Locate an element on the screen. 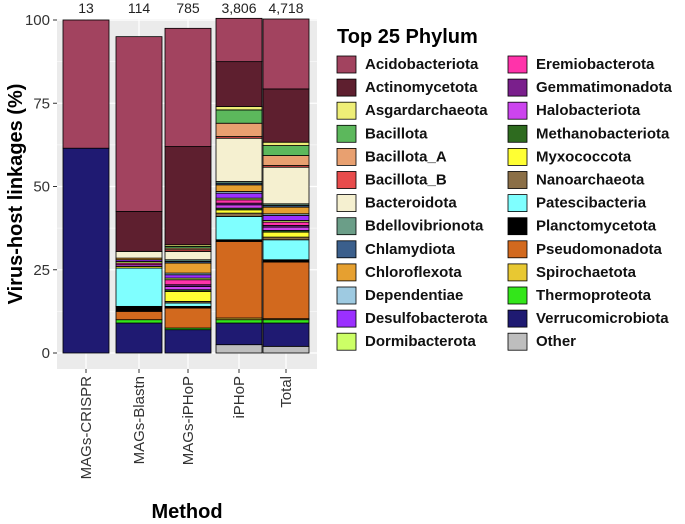 This screenshot has height=524, width=685. legend-label: Asgardarchaeota is located at coordinates (426, 110).